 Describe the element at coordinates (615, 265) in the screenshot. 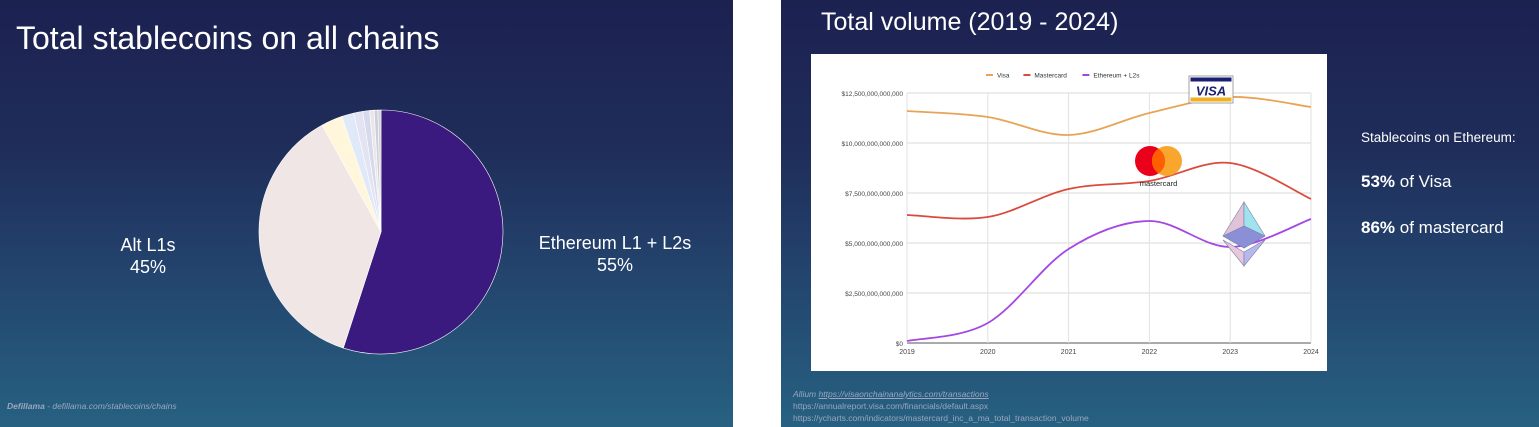

I see `ethereum-percent: 55%` at that location.